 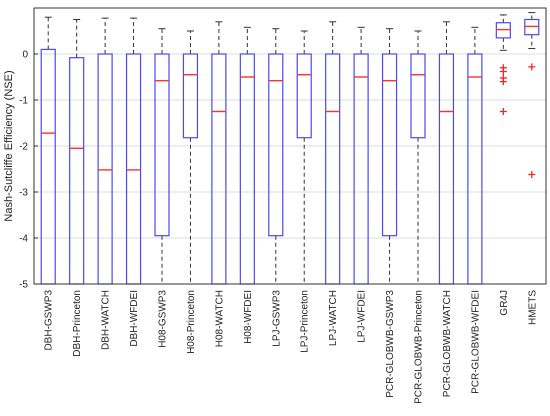 What do you see at coordinates (475, 342) in the screenshot?
I see `x-tick-label: PCR-GLOBWB-WFDEI` at bounding box center [475, 342].